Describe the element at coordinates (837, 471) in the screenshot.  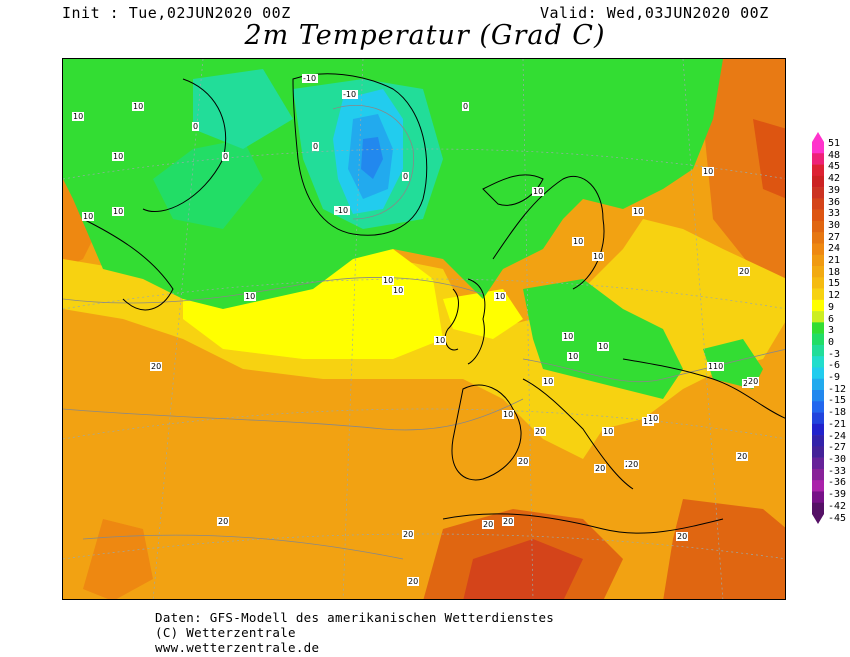
I see `color-scale-label: -33` at that location.